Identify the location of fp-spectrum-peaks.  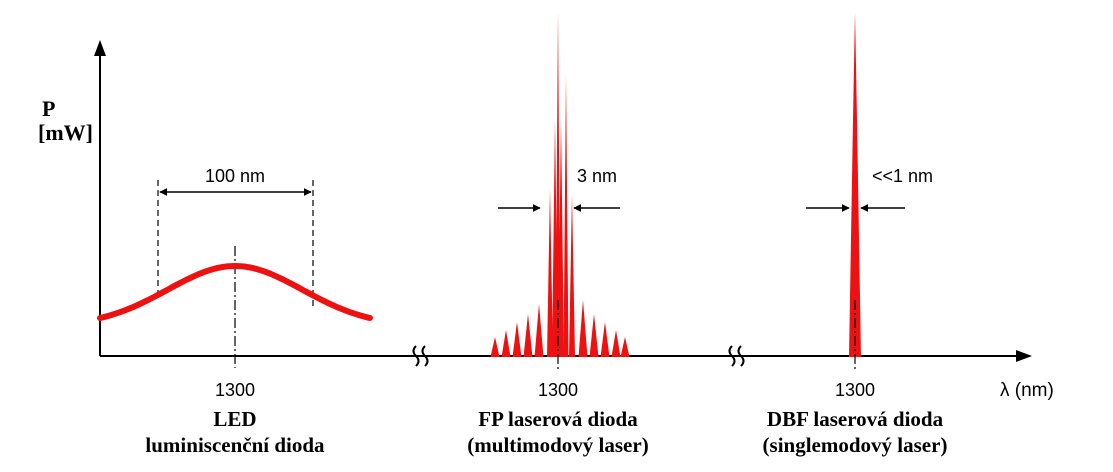
(560, 184).